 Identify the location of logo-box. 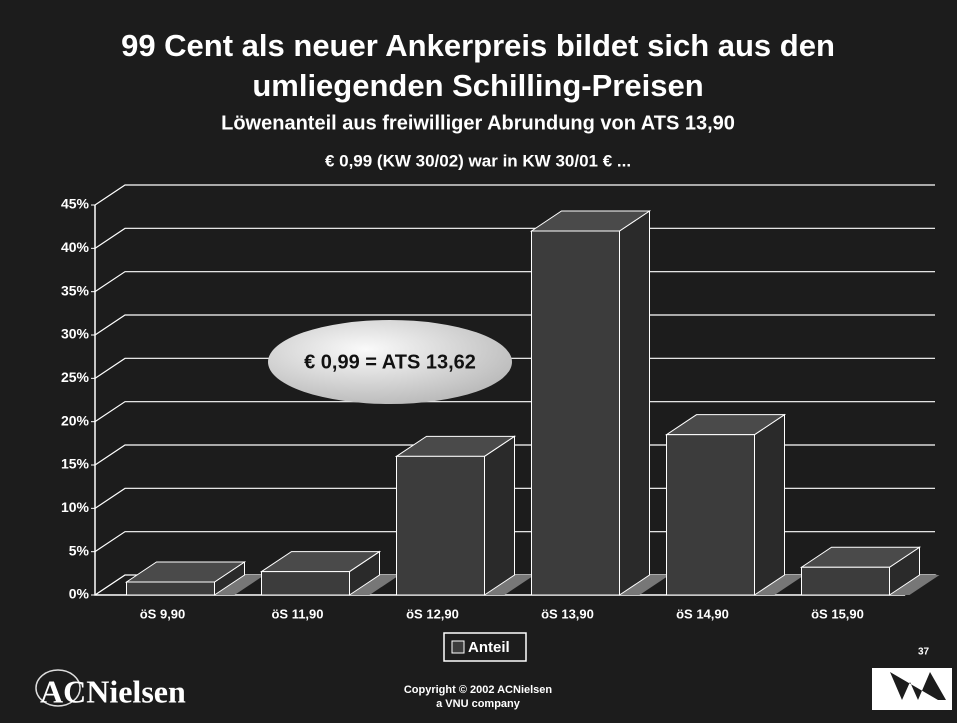
(912, 689).